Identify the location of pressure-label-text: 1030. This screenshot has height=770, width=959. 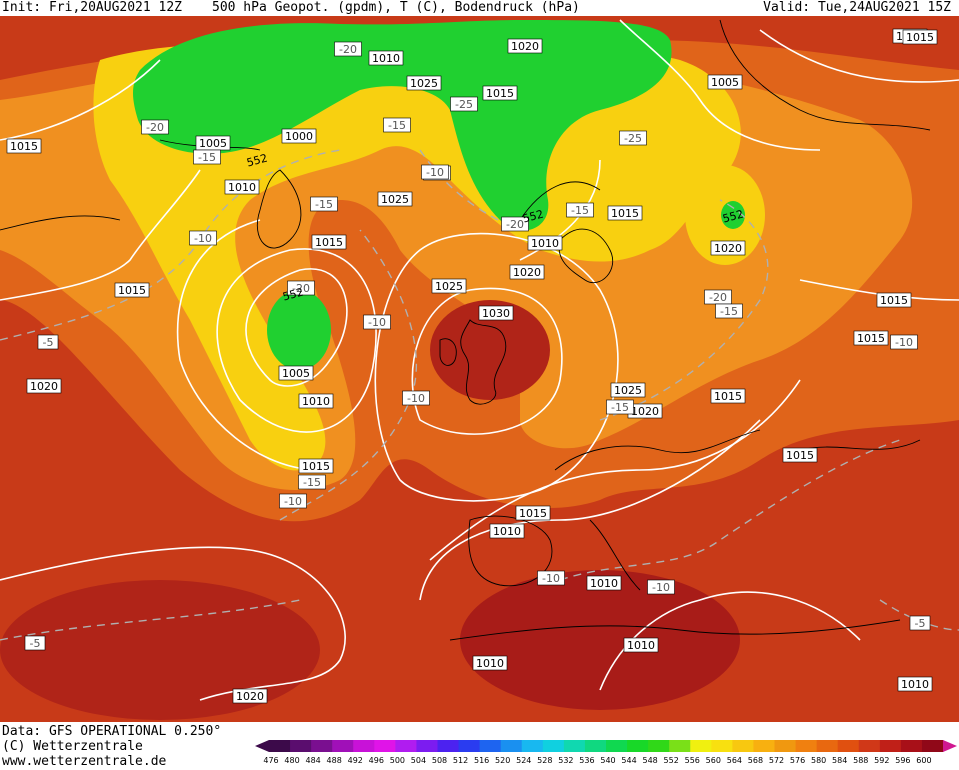
(496, 313).